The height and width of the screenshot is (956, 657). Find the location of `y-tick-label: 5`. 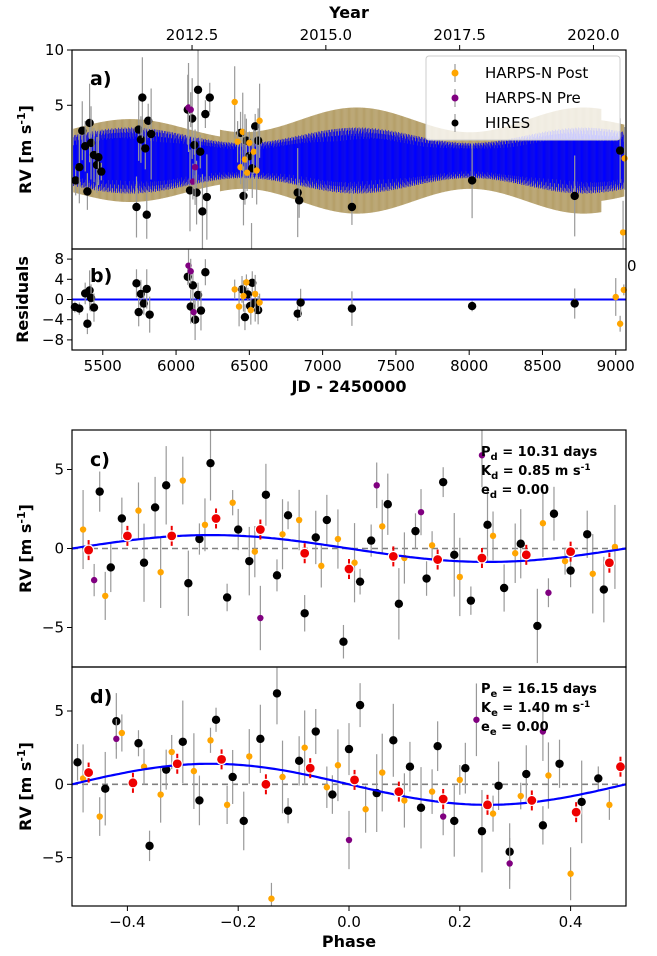

y-tick-label: 5 is located at coordinates (59, 711).